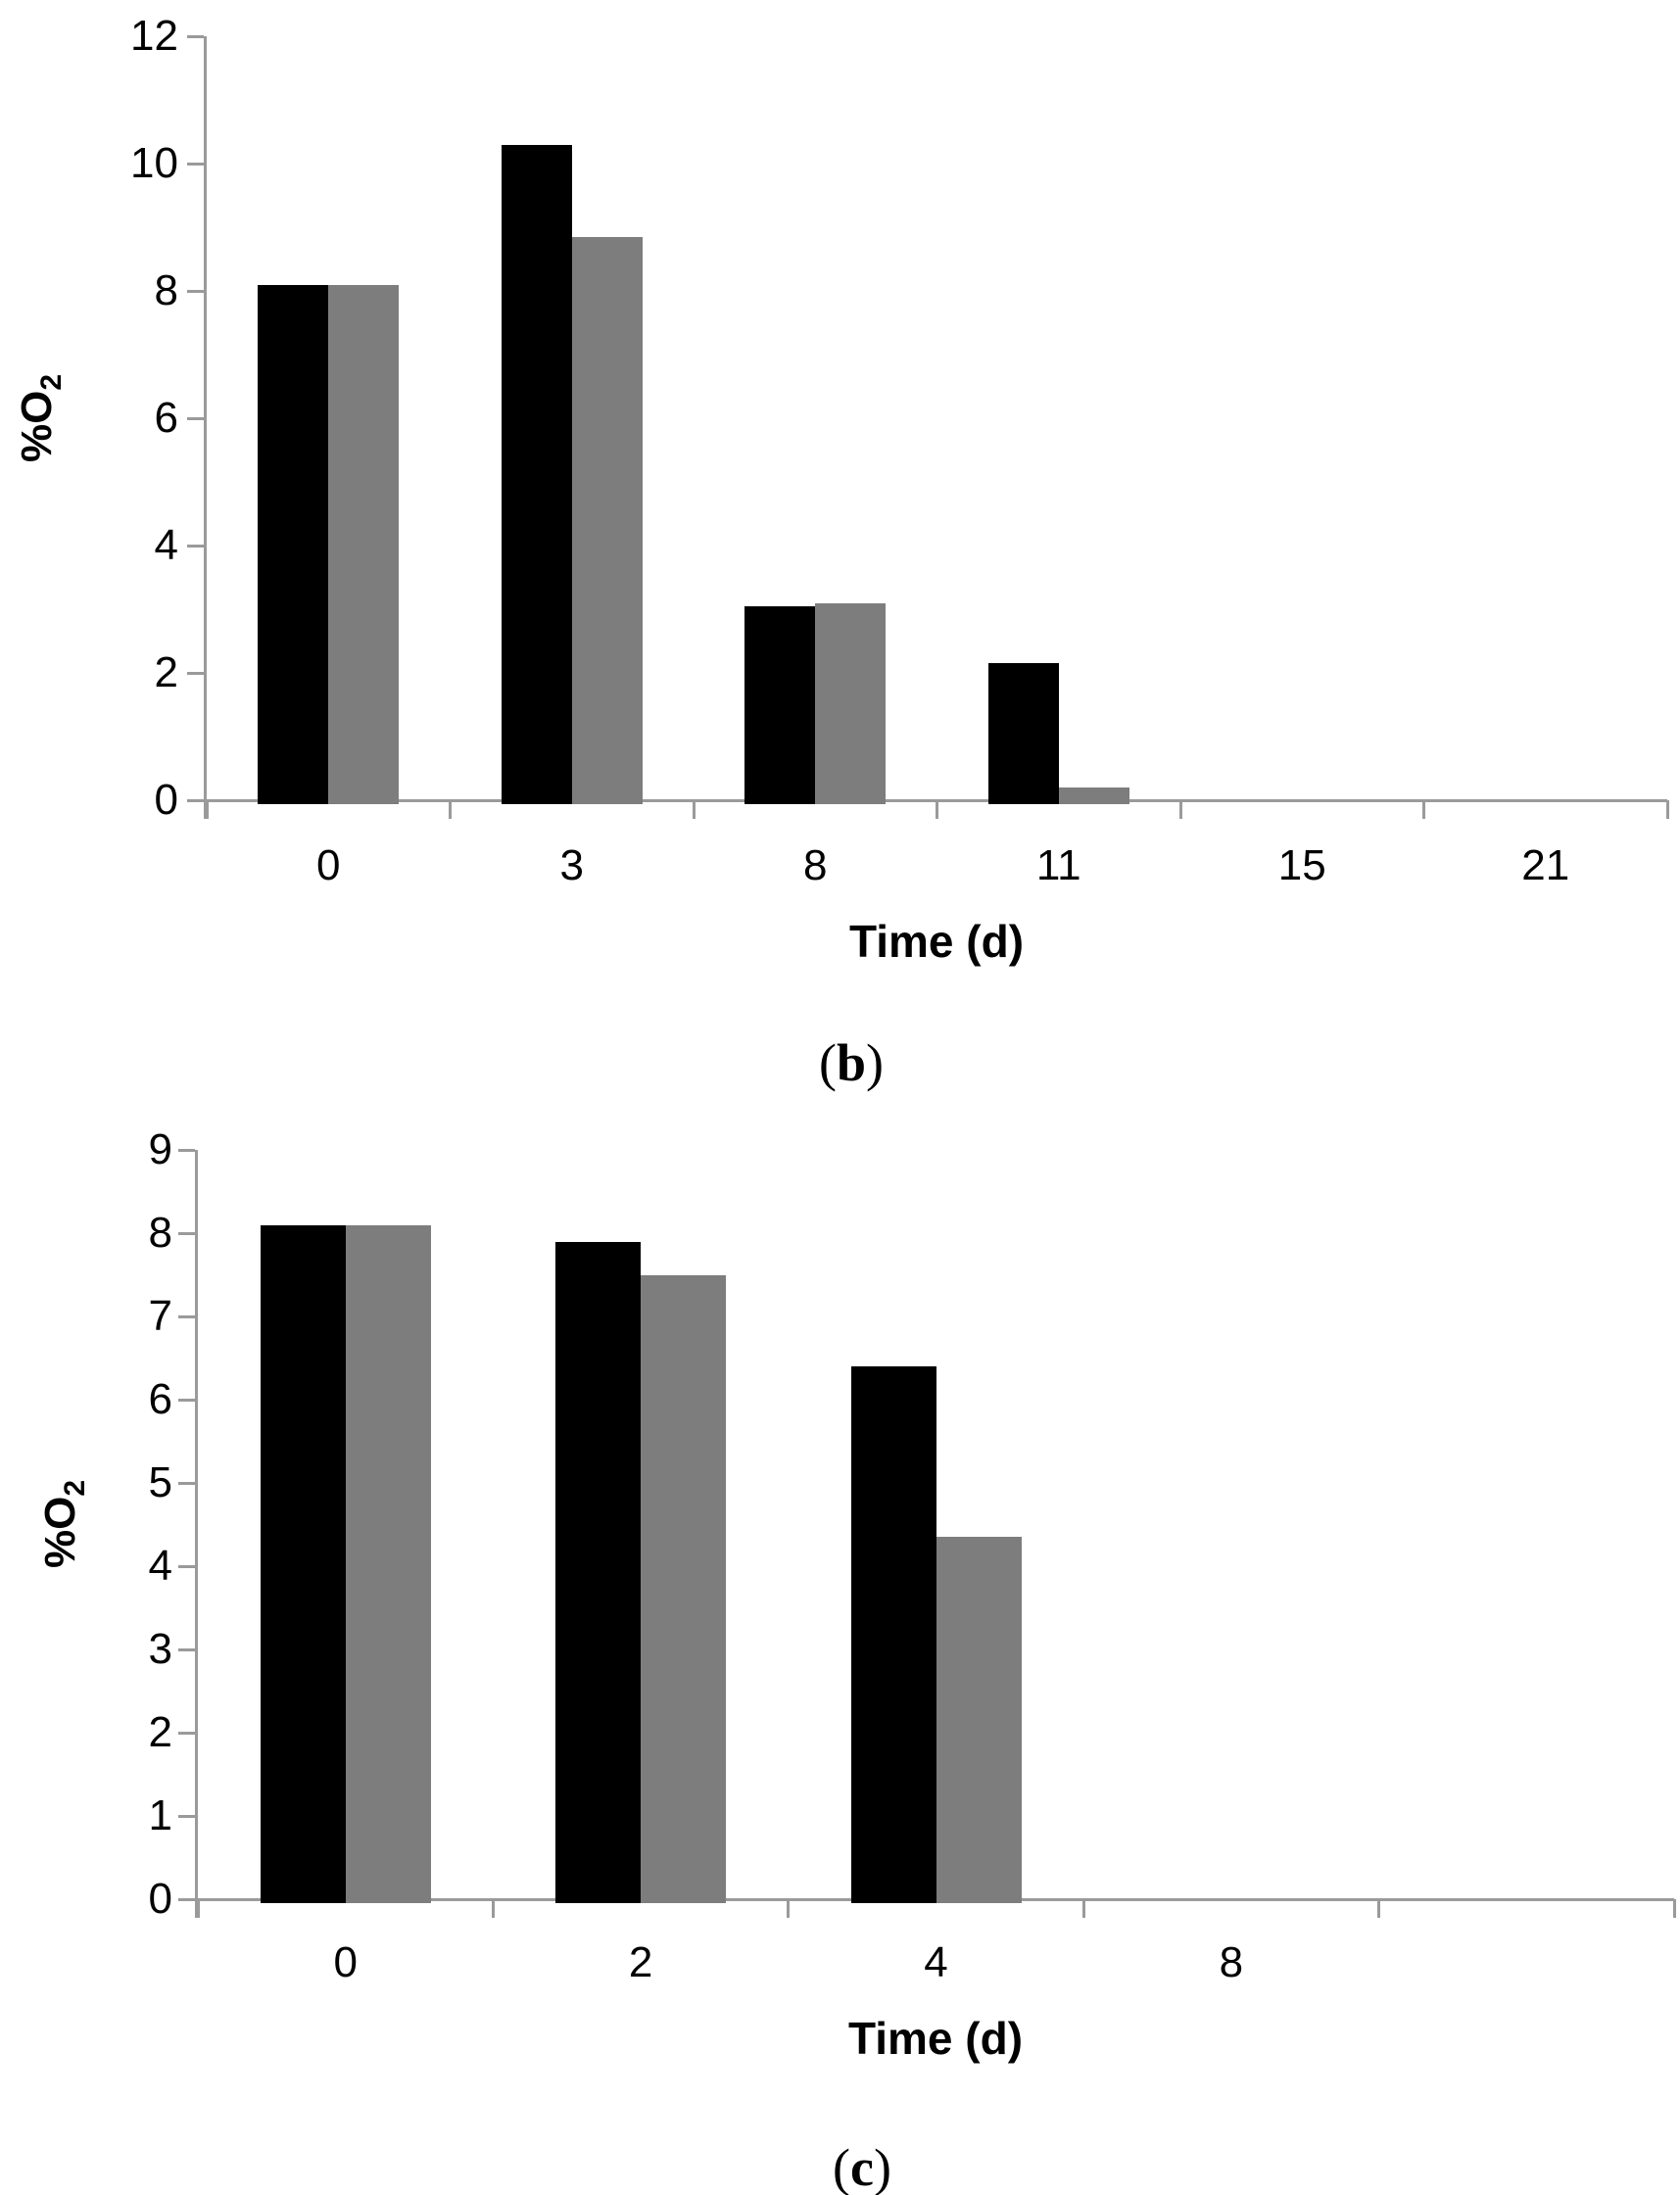 Image resolution: width=1680 pixels, height=2195 pixels. I want to click on caption-c-letter: c, so click(862, 2166).